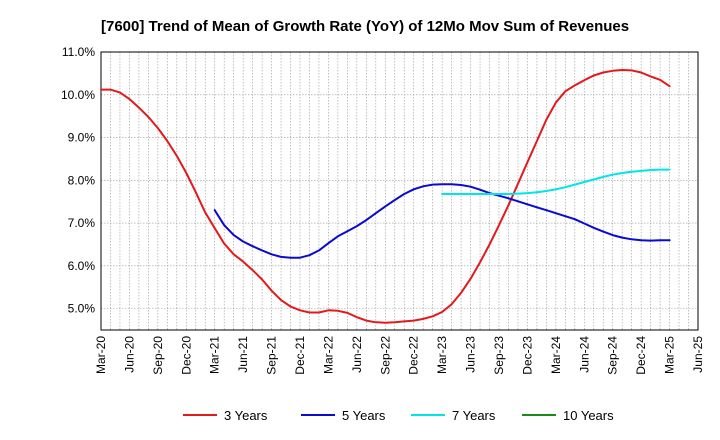 This screenshot has height=440, width=720. I want to click on x-tick-label: Jun-24, so click(584, 354).